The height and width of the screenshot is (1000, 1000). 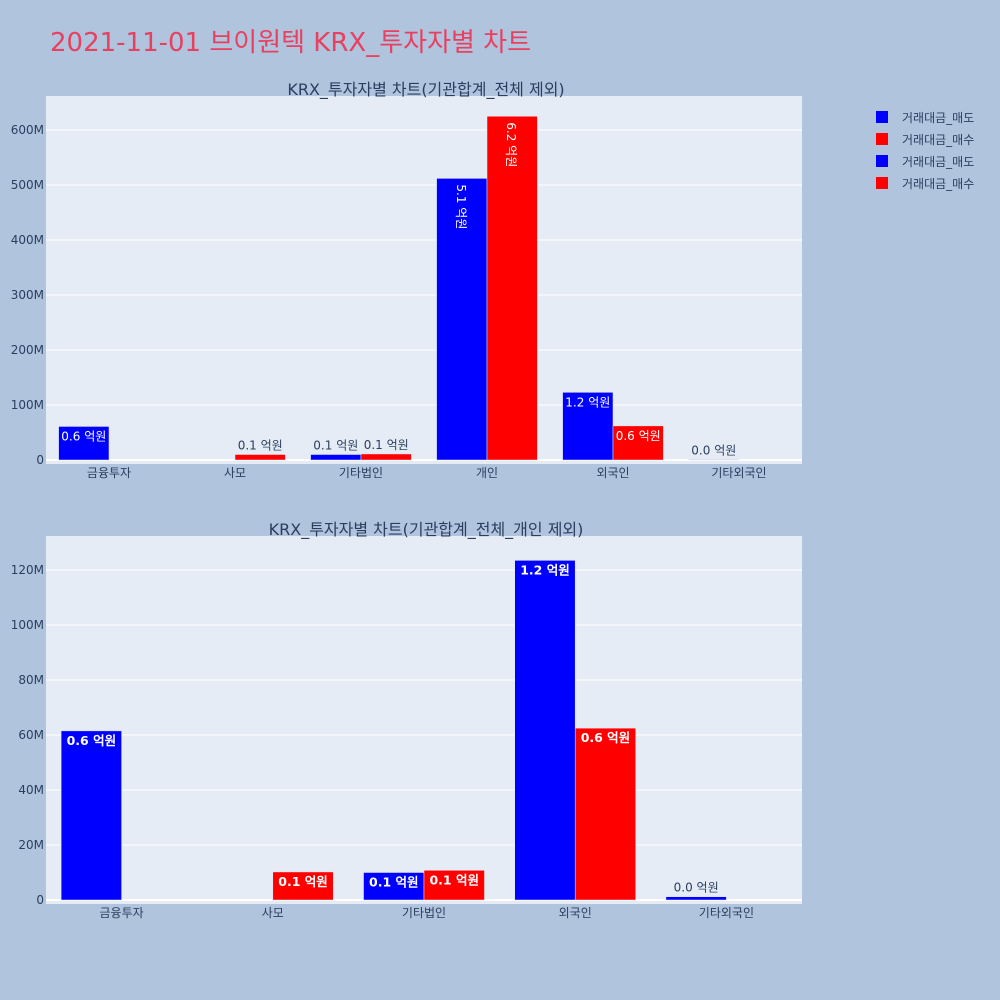 I want to click on bar-data-label: 5.1 억원, so click(x=461, y=206).